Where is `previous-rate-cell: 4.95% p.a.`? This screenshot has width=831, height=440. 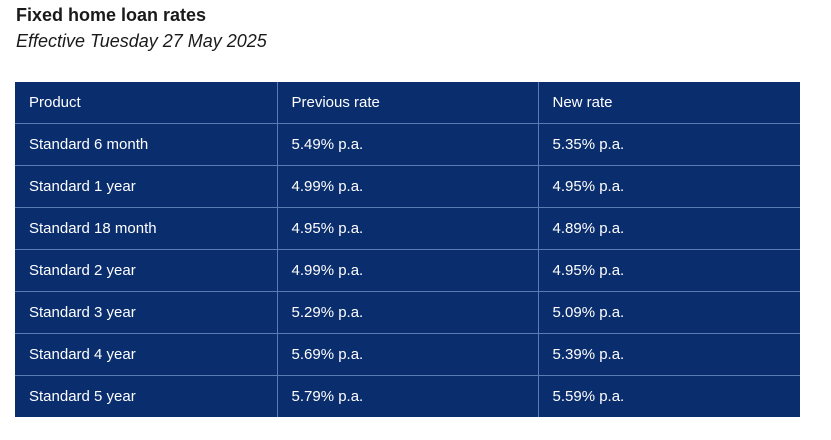 previous-rate-cell: 4.95% p.a. is located at coordinates (408, 228).